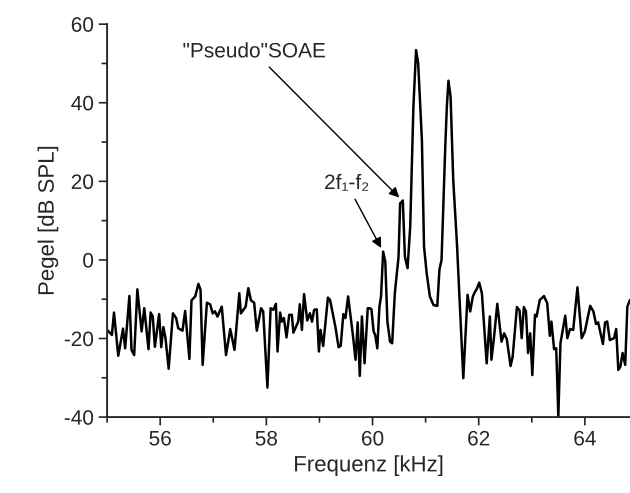 Image resolution: width=630 pixels, height=493 pixels. What do you see at coordinates (254, 50) in the screenshot?
I see `annotation: "Pseudo"SOAE` at bounding box center [254, 50].